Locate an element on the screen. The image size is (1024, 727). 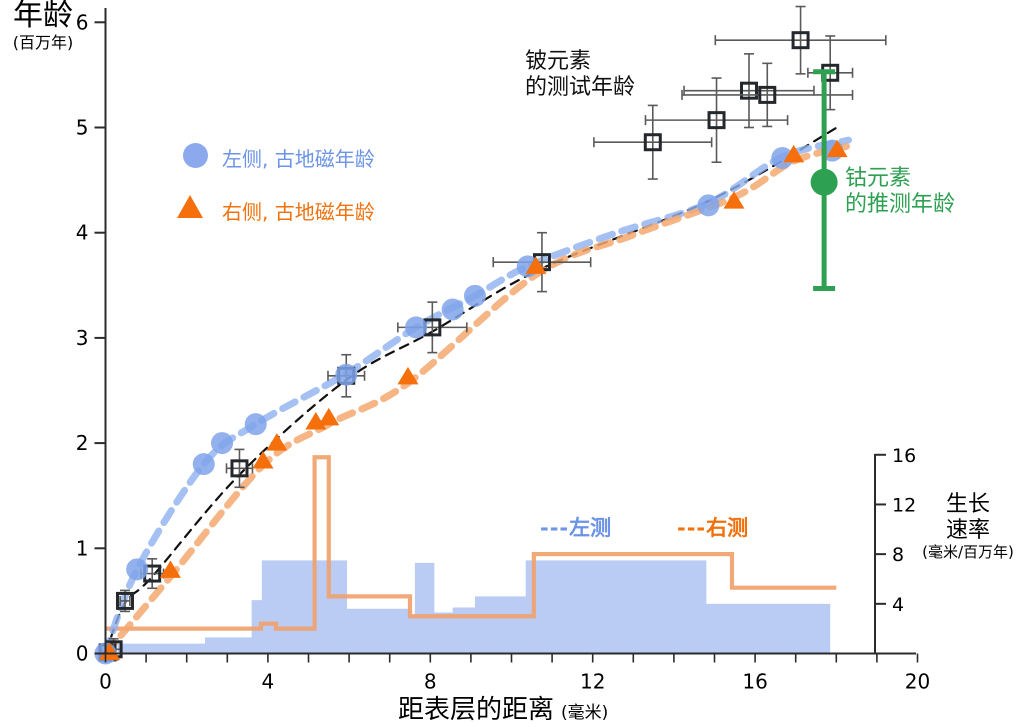
age-axis-title-text: 年龄 is located at coordinates (43, 16).